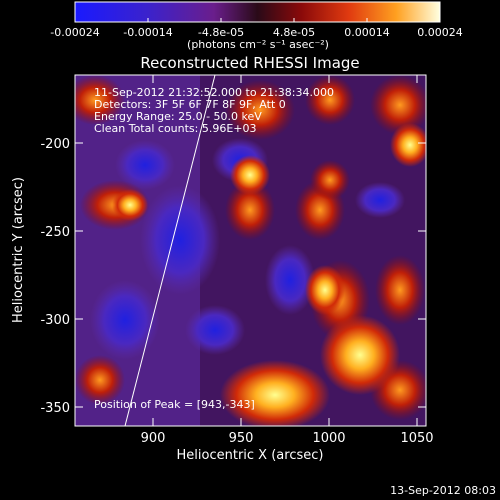  What do you see at coordinates (416, 438) in the screenshot?
I see `x-tick-label: 1050` at bounding box center [416, 438].